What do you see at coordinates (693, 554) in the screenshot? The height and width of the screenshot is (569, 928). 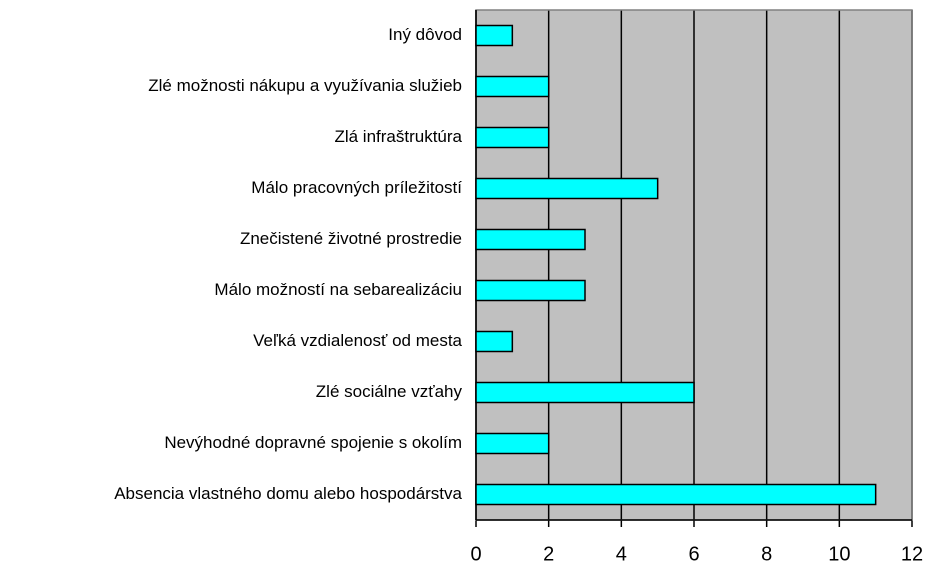 I see `x-tick-label: 6` at bounding box center [693, 554].